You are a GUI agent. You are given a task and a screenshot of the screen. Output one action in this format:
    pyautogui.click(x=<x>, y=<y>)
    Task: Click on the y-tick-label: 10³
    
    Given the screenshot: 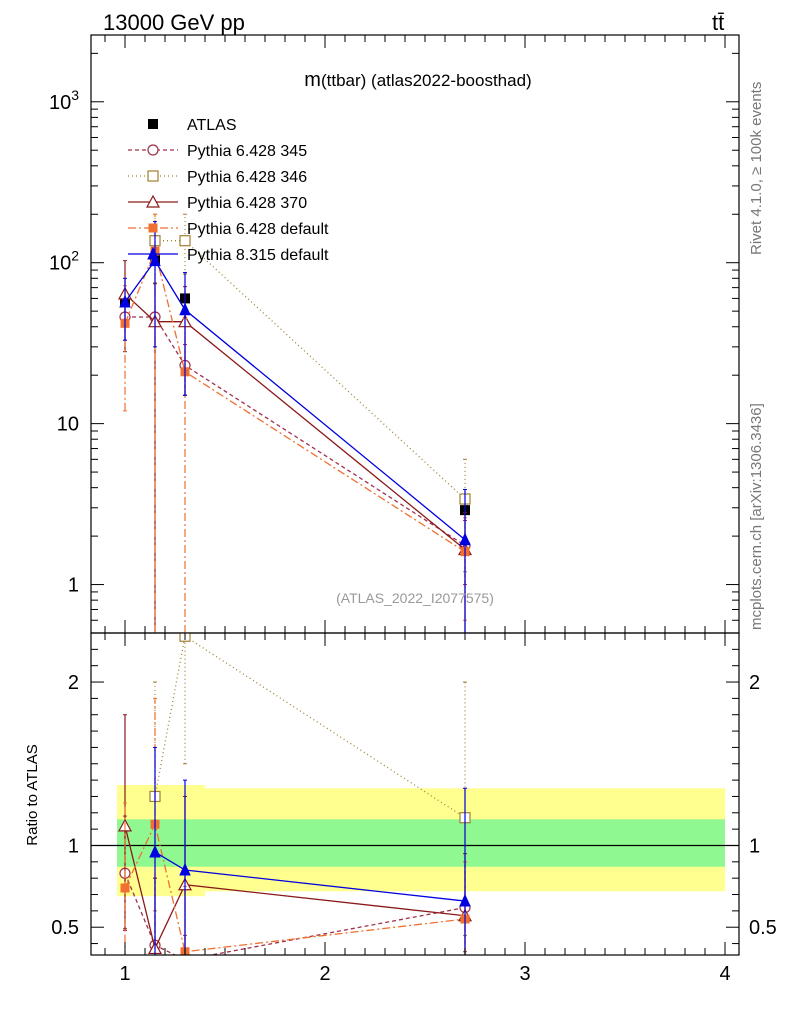 What is the action you would take?
    pyautogui.click(x=64, y=100)
    